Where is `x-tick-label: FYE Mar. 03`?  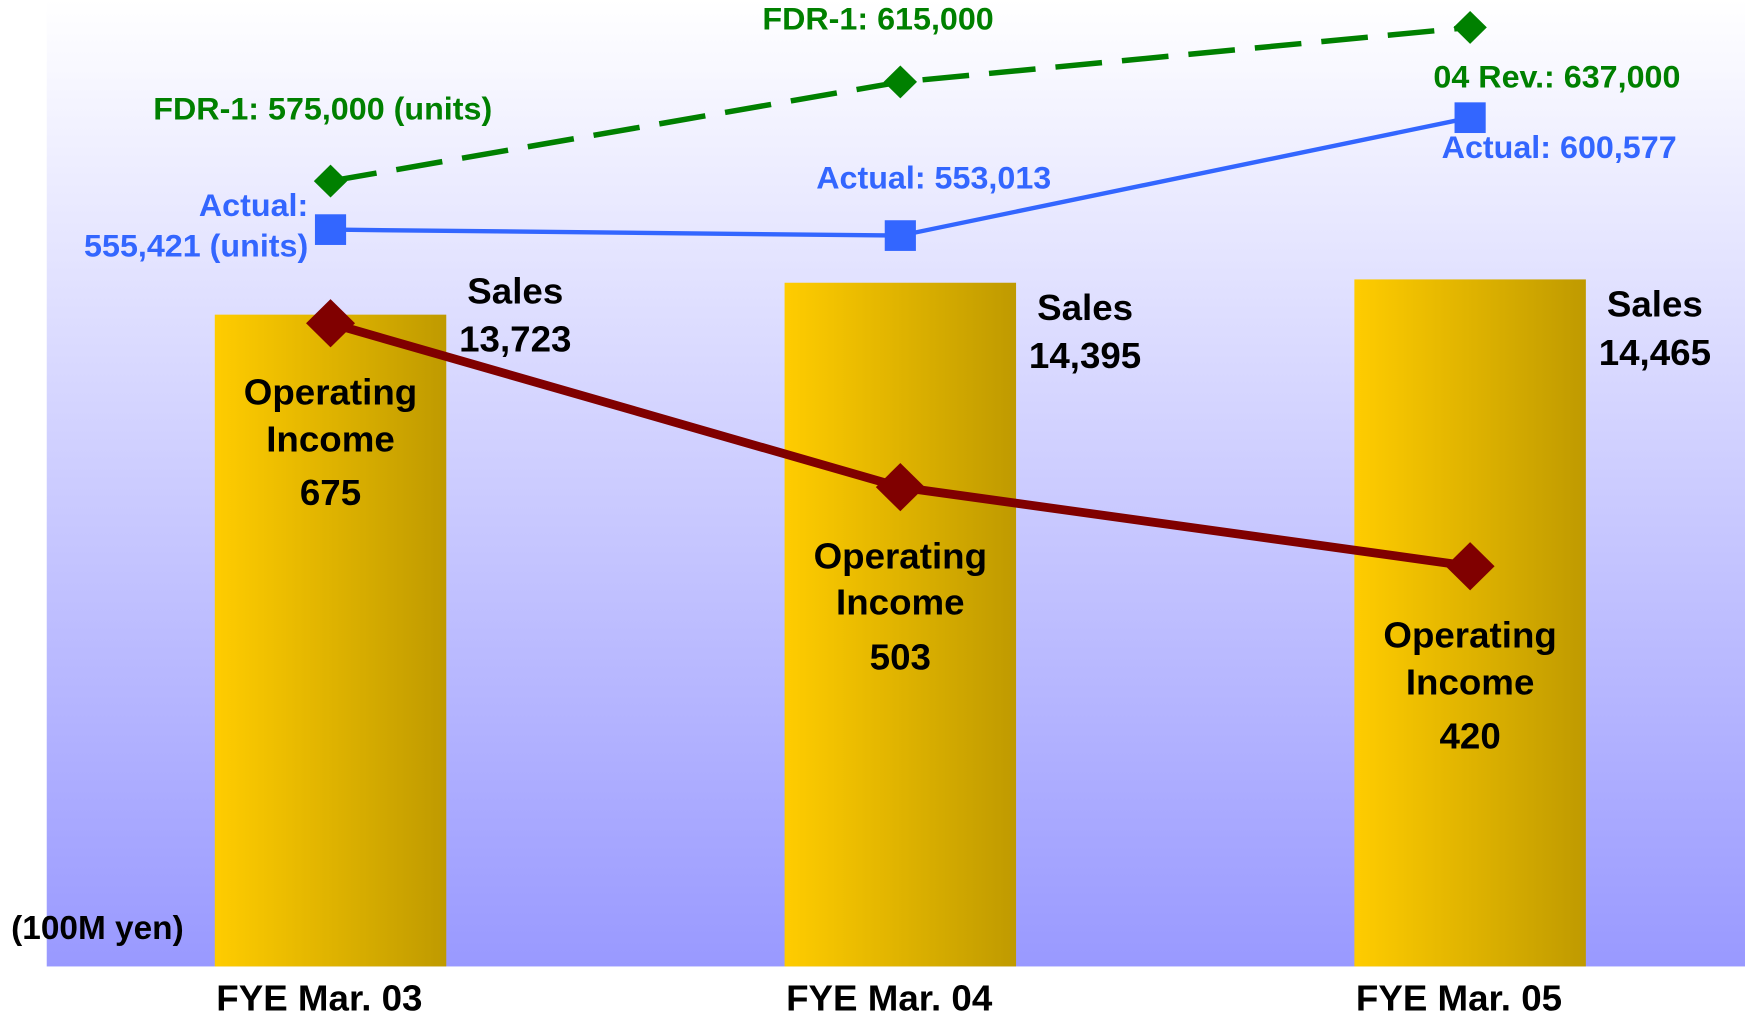 x-tick-label: FYE Mar. 03 is located at coordinates (319, 997).